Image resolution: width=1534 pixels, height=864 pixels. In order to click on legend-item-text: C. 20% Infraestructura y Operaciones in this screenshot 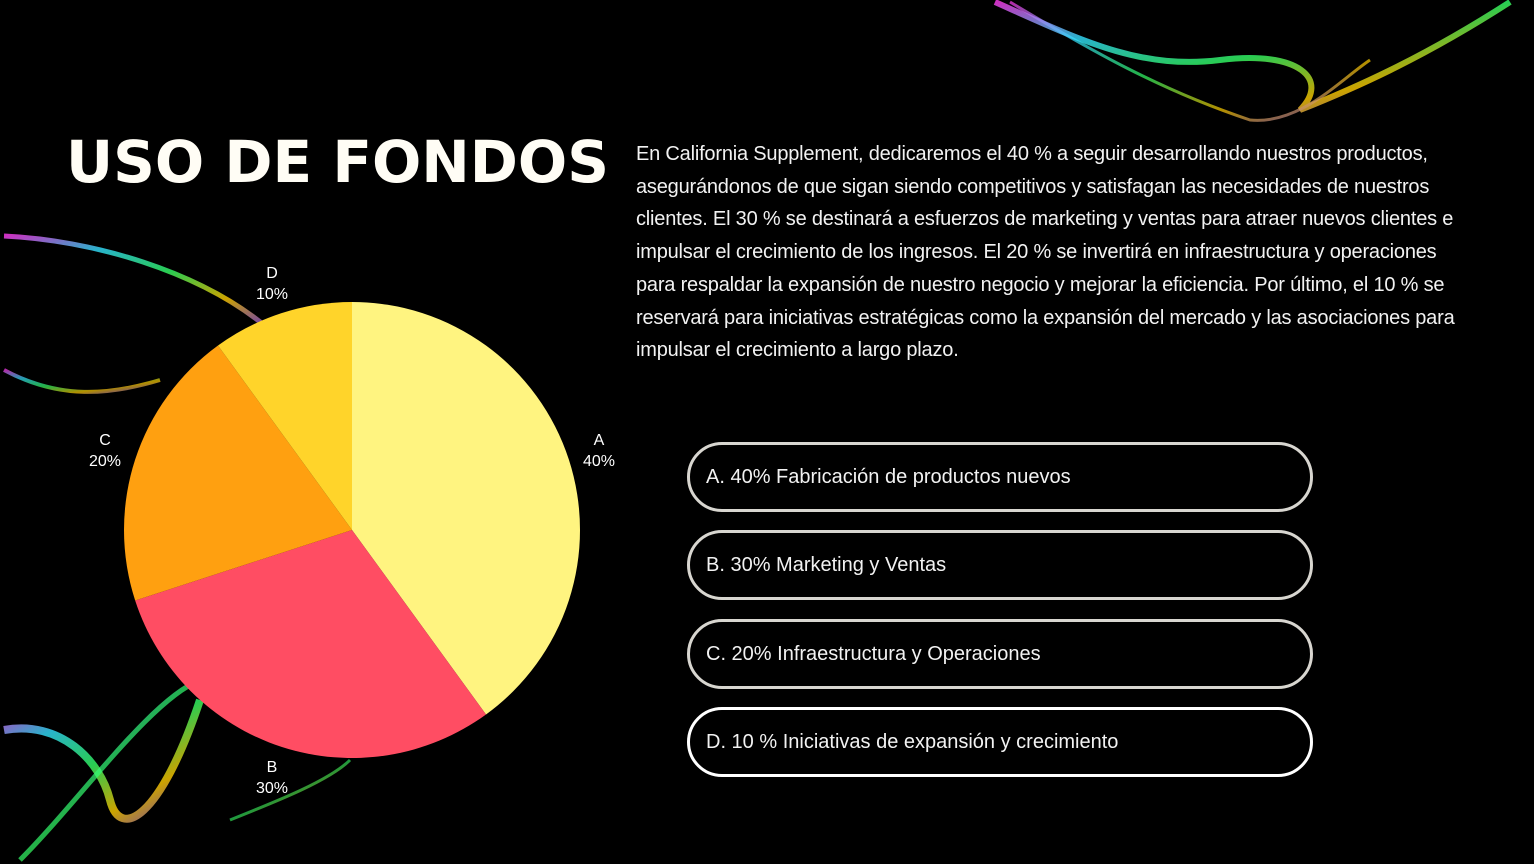, I will do `click(873, 654)`.